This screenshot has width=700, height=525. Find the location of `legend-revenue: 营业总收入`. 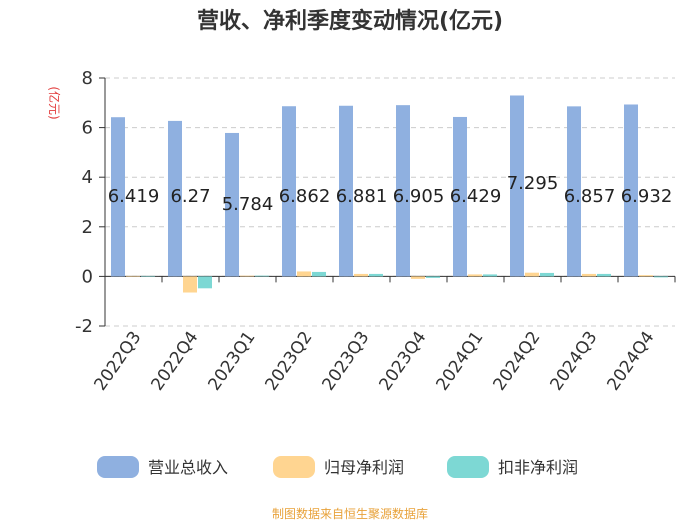

legend-revenue: 营业总收入 is located at coordinates (162, 467).